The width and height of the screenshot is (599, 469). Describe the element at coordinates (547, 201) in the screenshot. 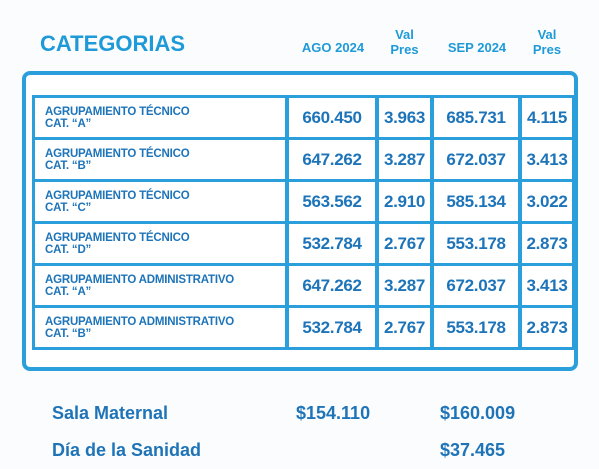

I see `value-cell: 3.022` at that location.